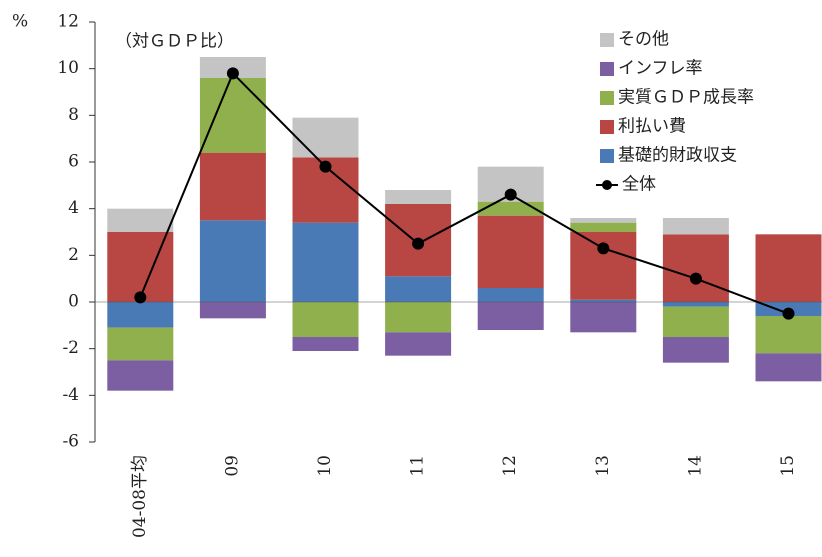 This screenshot has width=822, height=557. Describe the element at coordinates (73, 115) in the screenshot. I see `y-tick-label: 8` at that location.